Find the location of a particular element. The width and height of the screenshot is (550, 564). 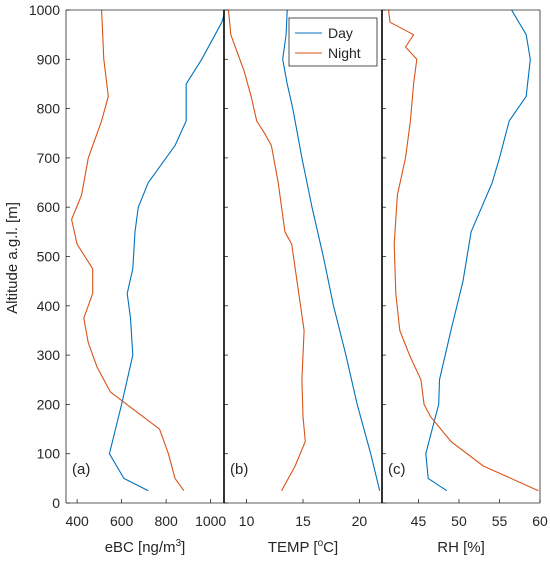

y-tick-label: 700 is located at coordinates (49, 158).